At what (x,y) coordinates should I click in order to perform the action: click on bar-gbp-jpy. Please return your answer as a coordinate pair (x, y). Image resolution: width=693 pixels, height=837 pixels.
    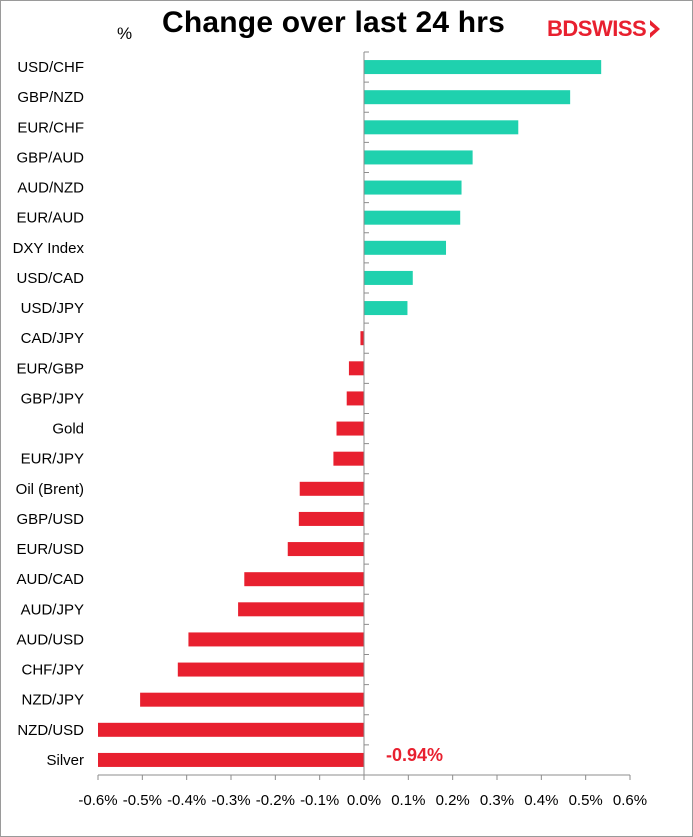
    Looking at the image, I should click on (355, 398).